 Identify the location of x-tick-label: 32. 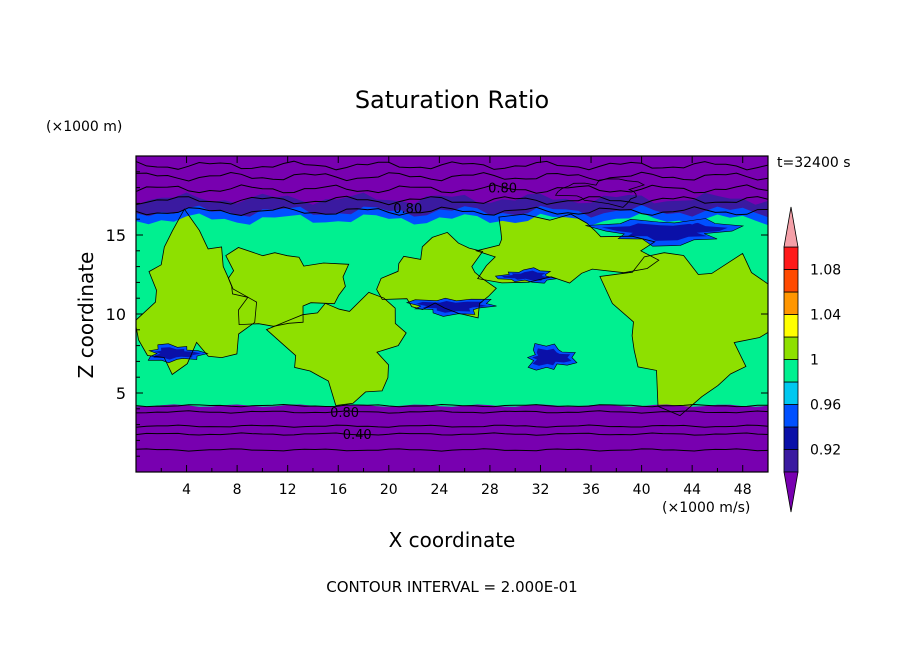
(541, 490).